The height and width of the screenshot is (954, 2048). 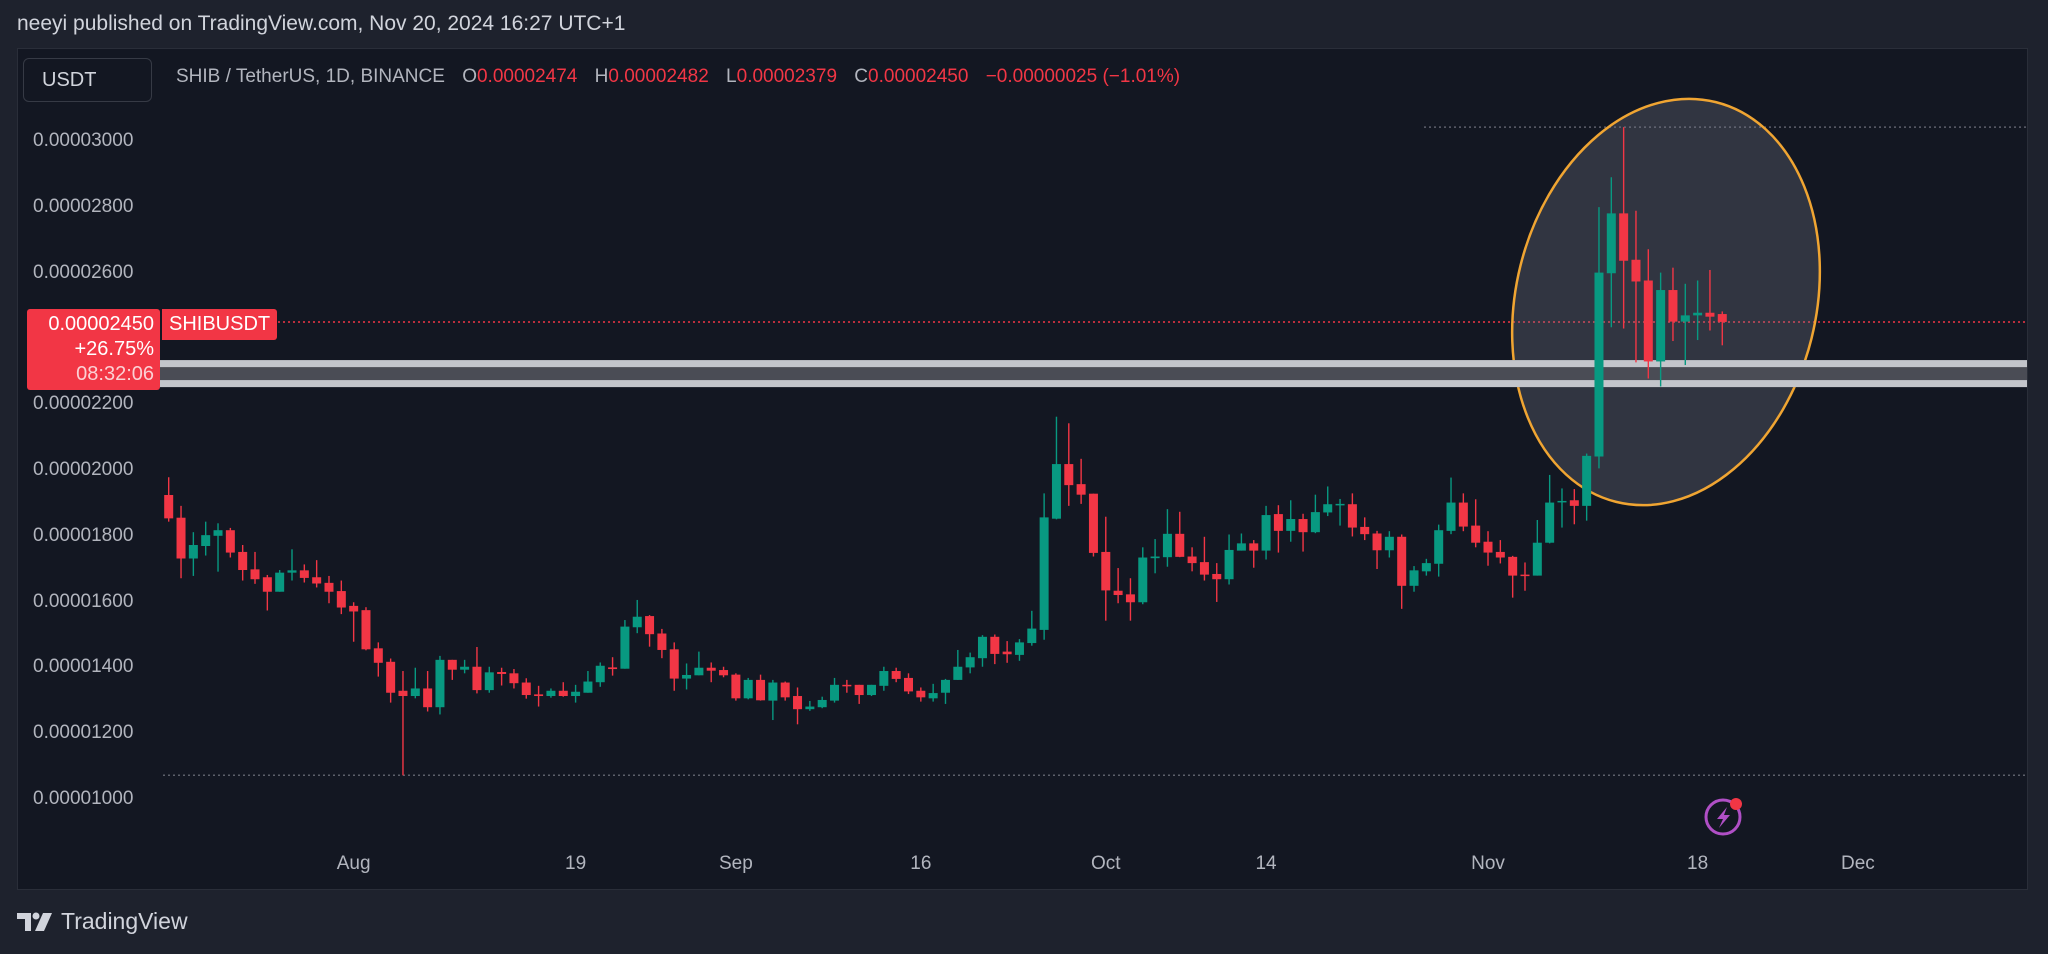 I want to click on lightning-bolt-icon, so click(x=1723, y=817).